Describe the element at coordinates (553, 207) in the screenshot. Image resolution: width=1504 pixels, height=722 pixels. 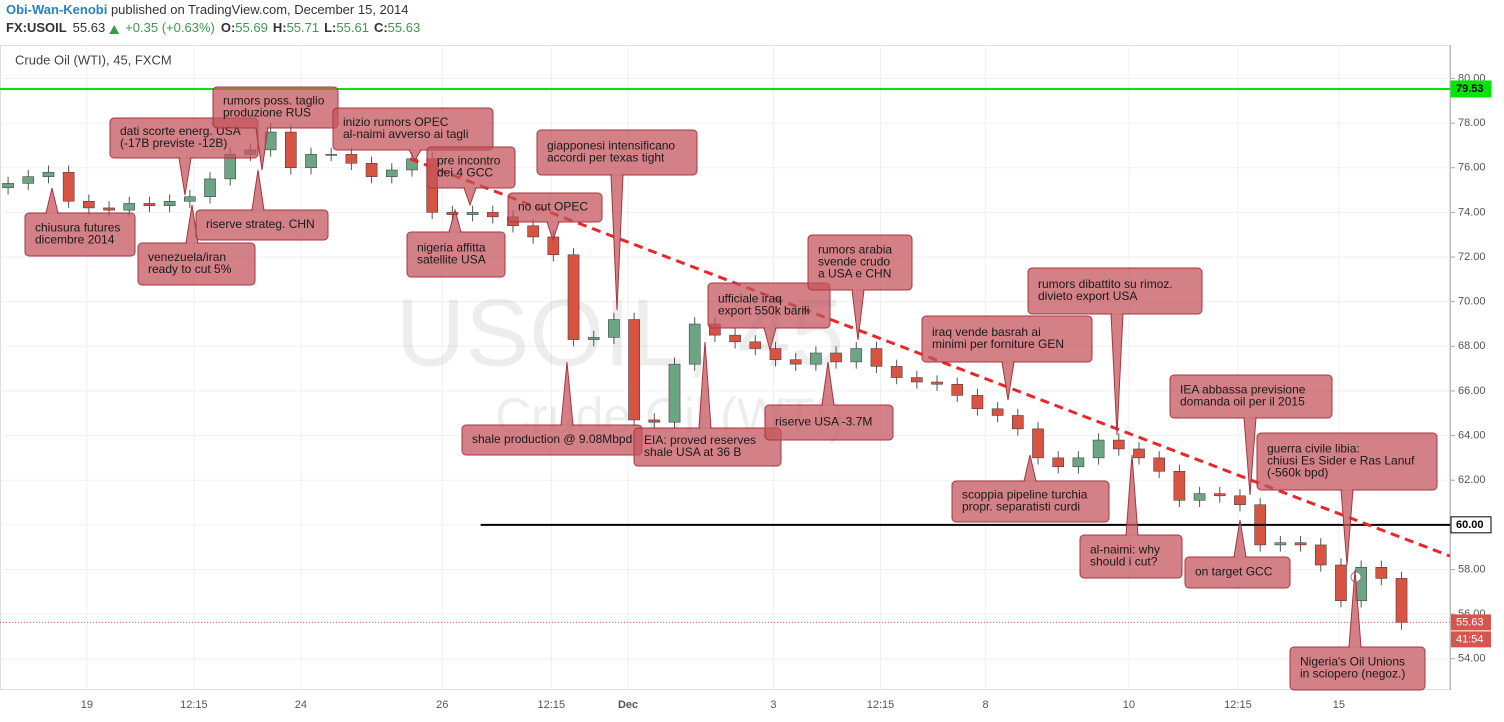
I see `annotation-text: no cut OPEC` at that location.